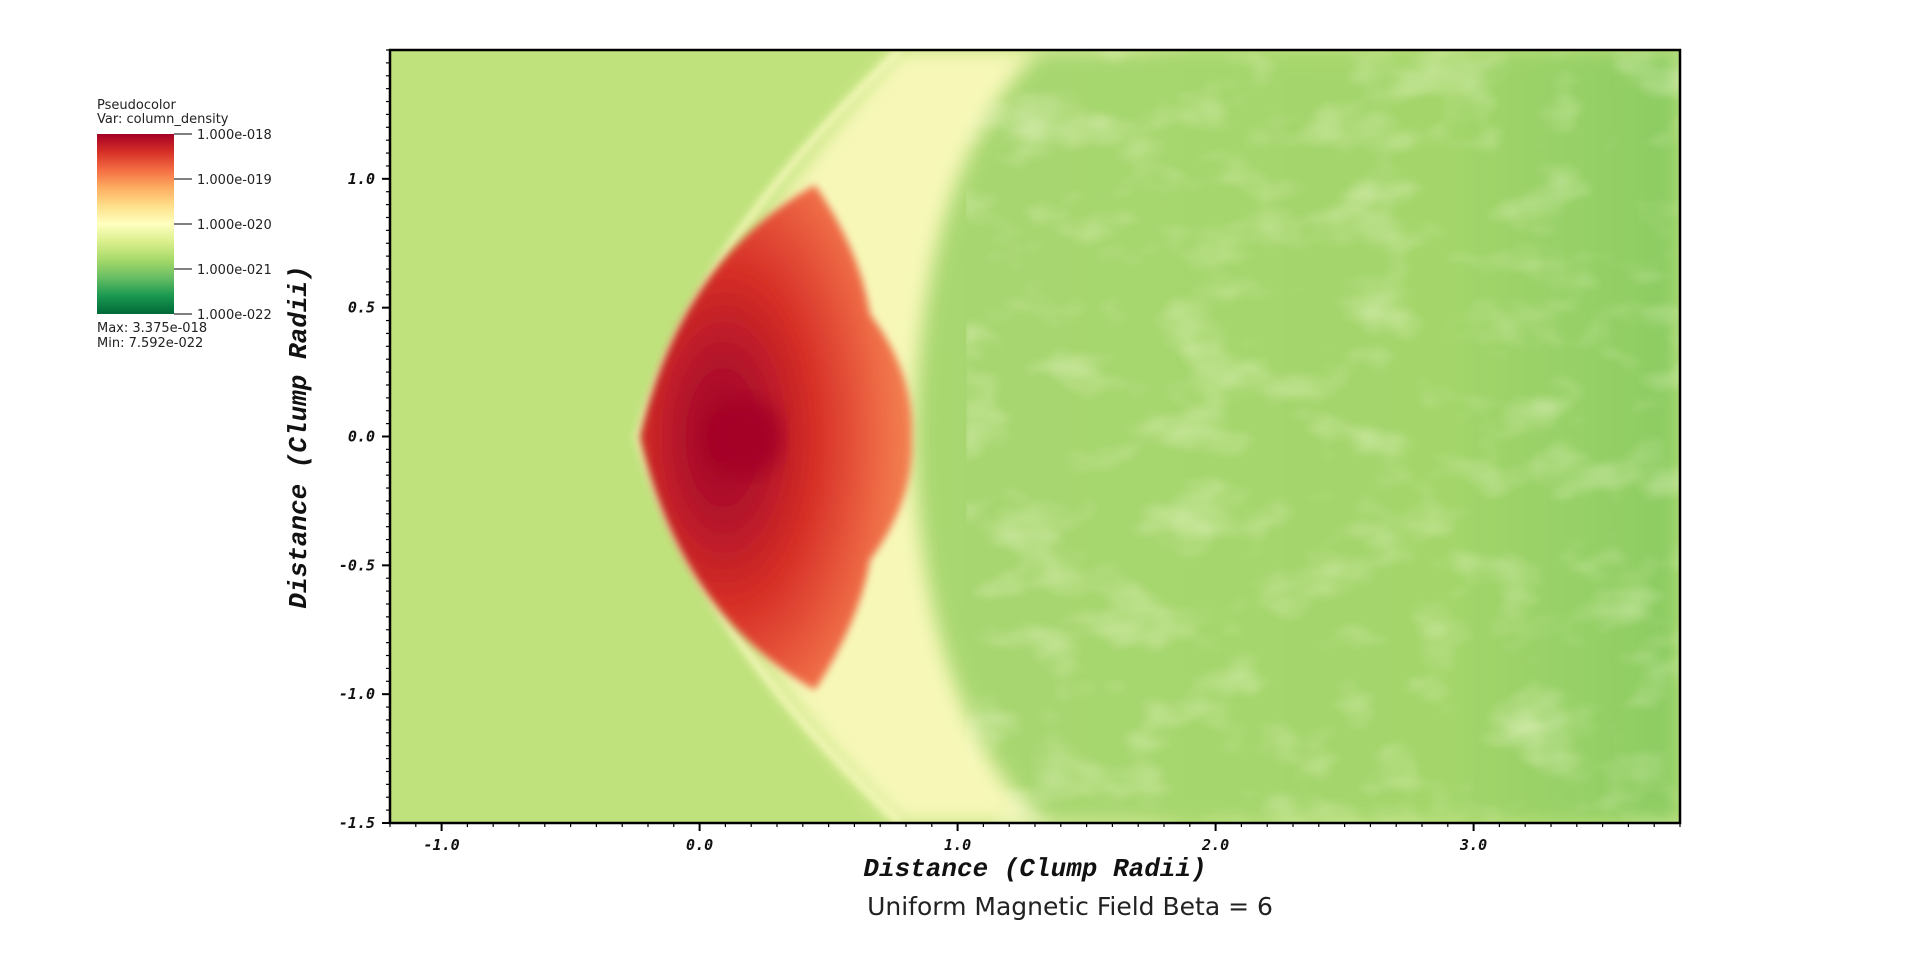 The height and width of the screenshot is (958, 1920). I want to click on legend-min: Min: 7.592e-022, so click(150, 343).